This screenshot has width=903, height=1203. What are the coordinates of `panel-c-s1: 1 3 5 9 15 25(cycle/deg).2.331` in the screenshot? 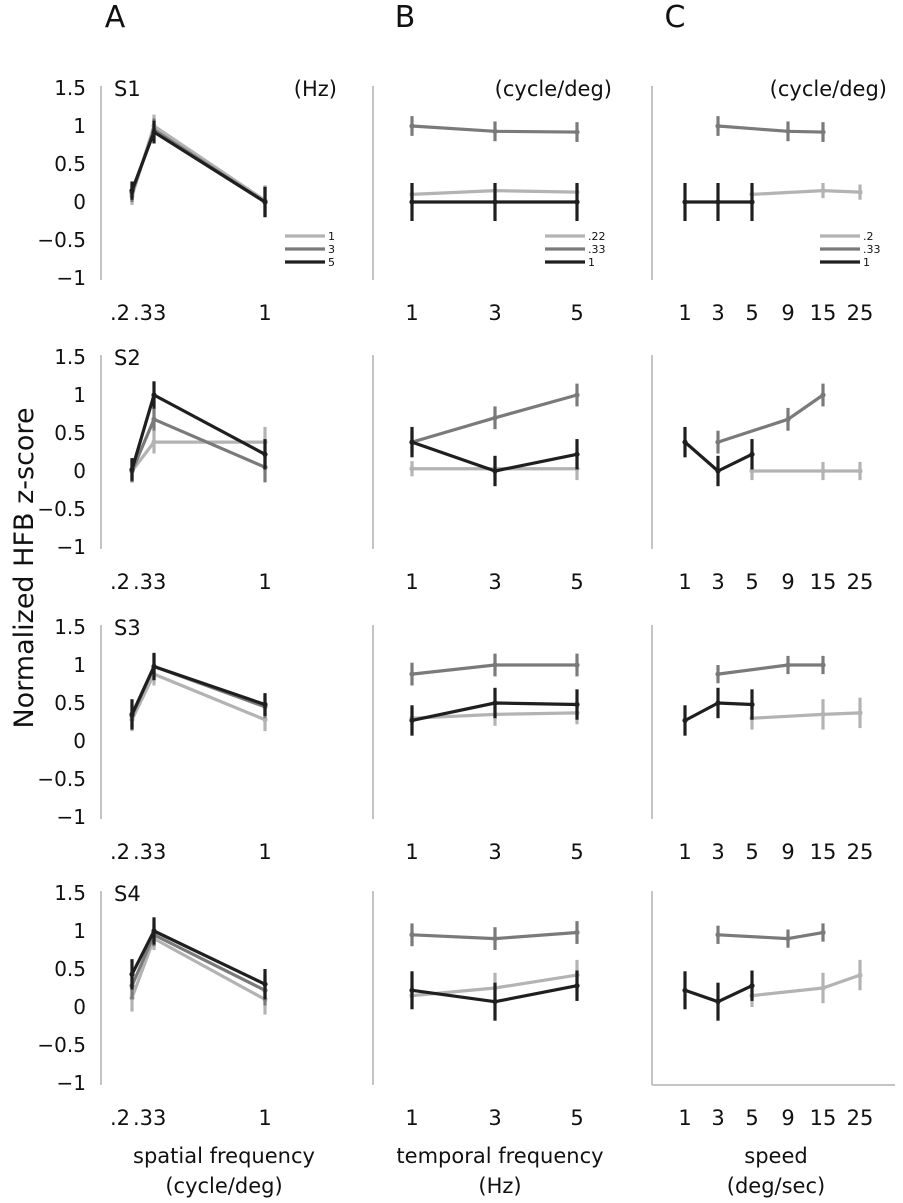 It's located at (769, 201).